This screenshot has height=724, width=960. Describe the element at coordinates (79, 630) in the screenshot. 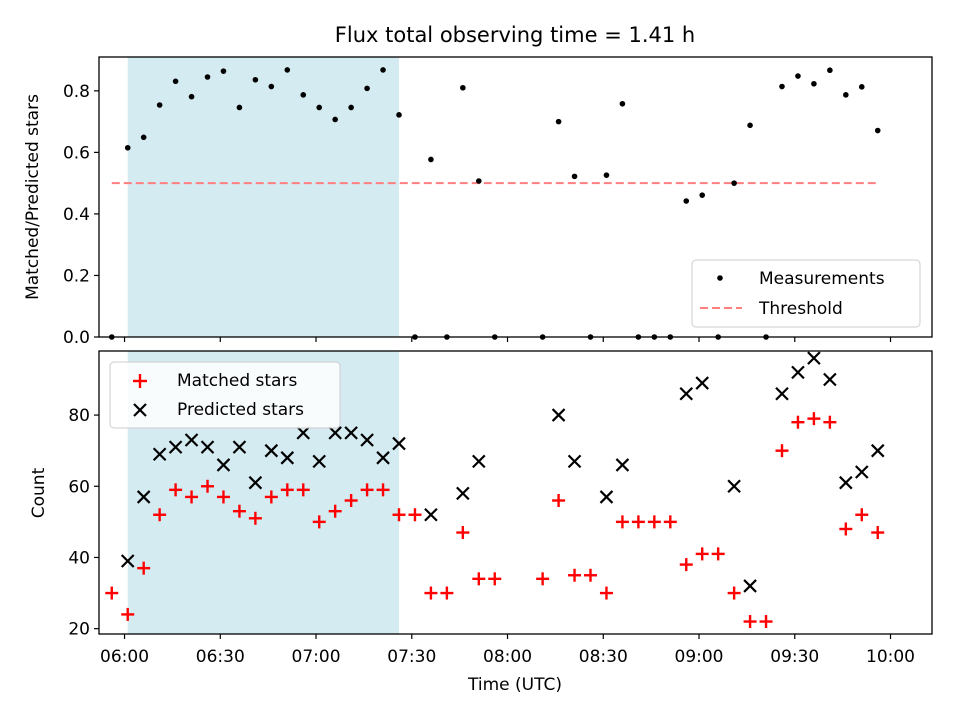

I see `bottom-y-tick-label: 20` at that location.